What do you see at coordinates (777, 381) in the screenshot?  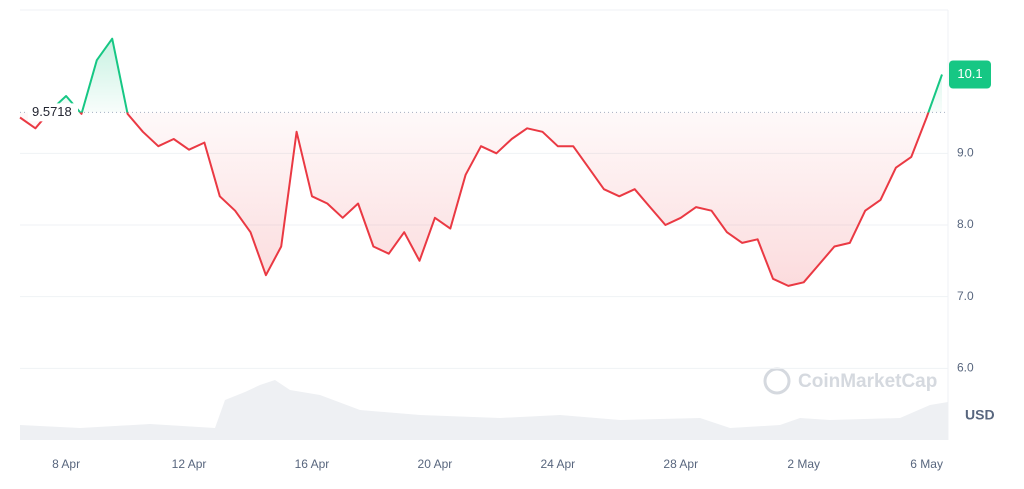 I see `watermark-logo` at bounding box center [777, 381].